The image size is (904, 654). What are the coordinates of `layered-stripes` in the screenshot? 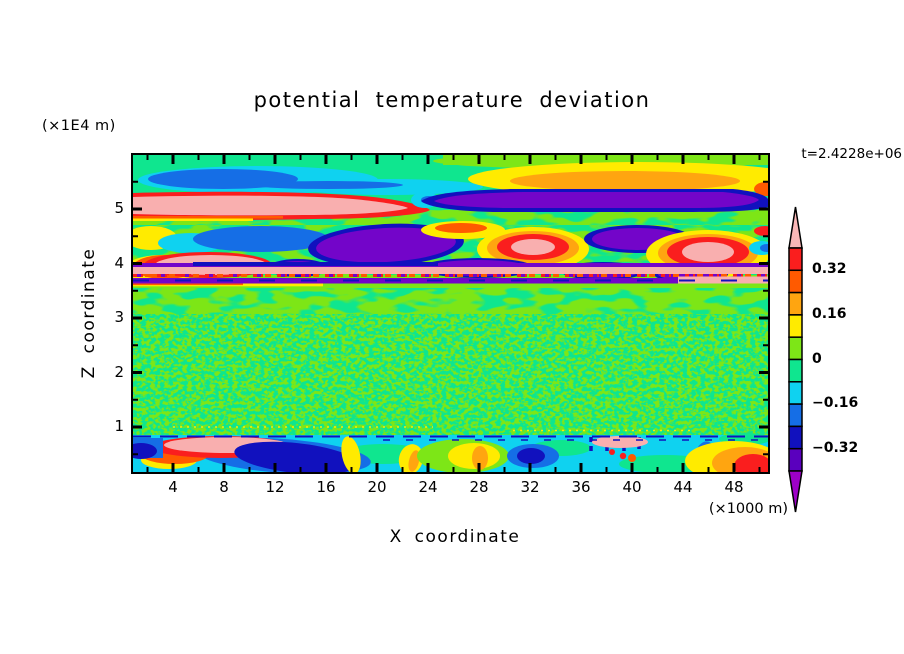 It's located at (450, 274).